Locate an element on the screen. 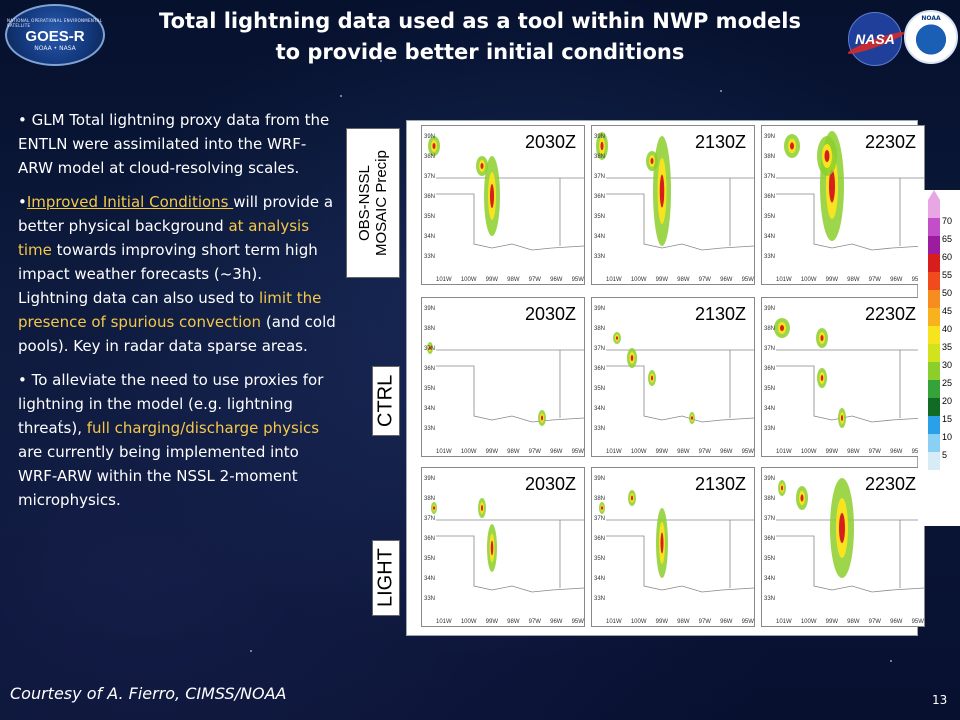 The width and height of the screenshot is (960, 720). improved-initial-conditions-link: Improved Initial Conditions is located at coordinates (130, 202).